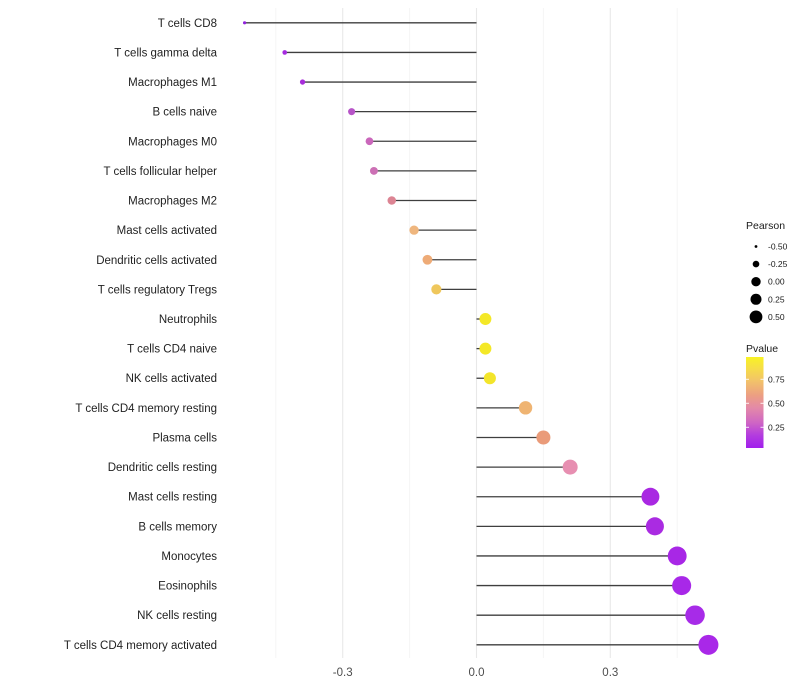 The height and width of the screenshot is (700, 800). What do you see at coordinates (610, 673) in the screenshot?
I see `x-tick-label: 0.3` at bounding box center [610, 673].